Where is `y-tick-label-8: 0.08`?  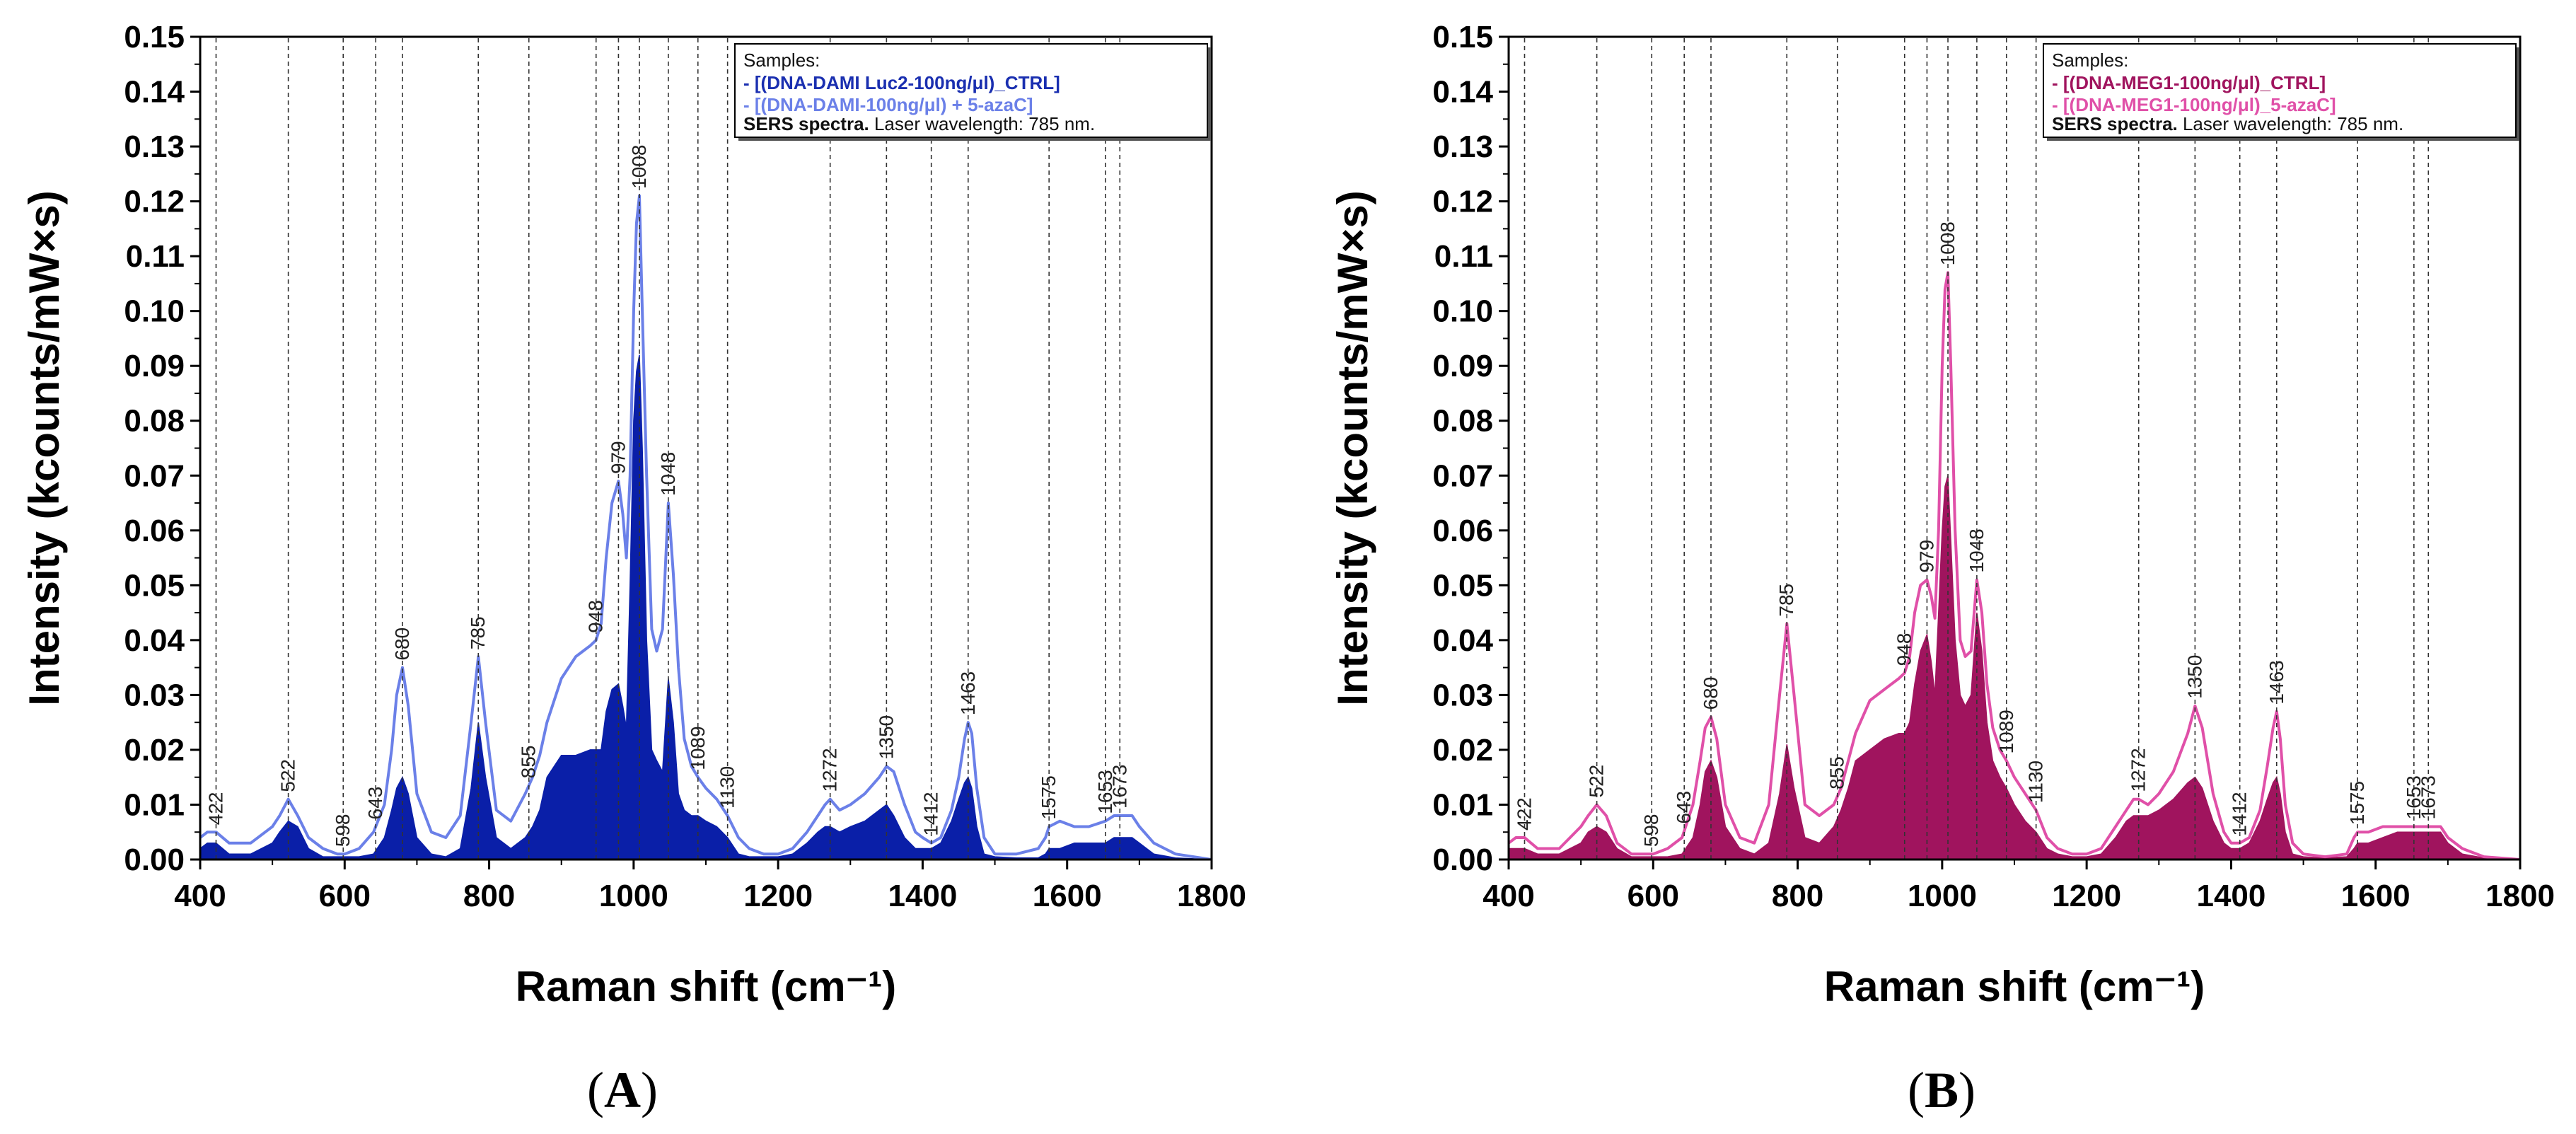
y-tick-label-8: 0.08 is located at coordinates (154, 422).